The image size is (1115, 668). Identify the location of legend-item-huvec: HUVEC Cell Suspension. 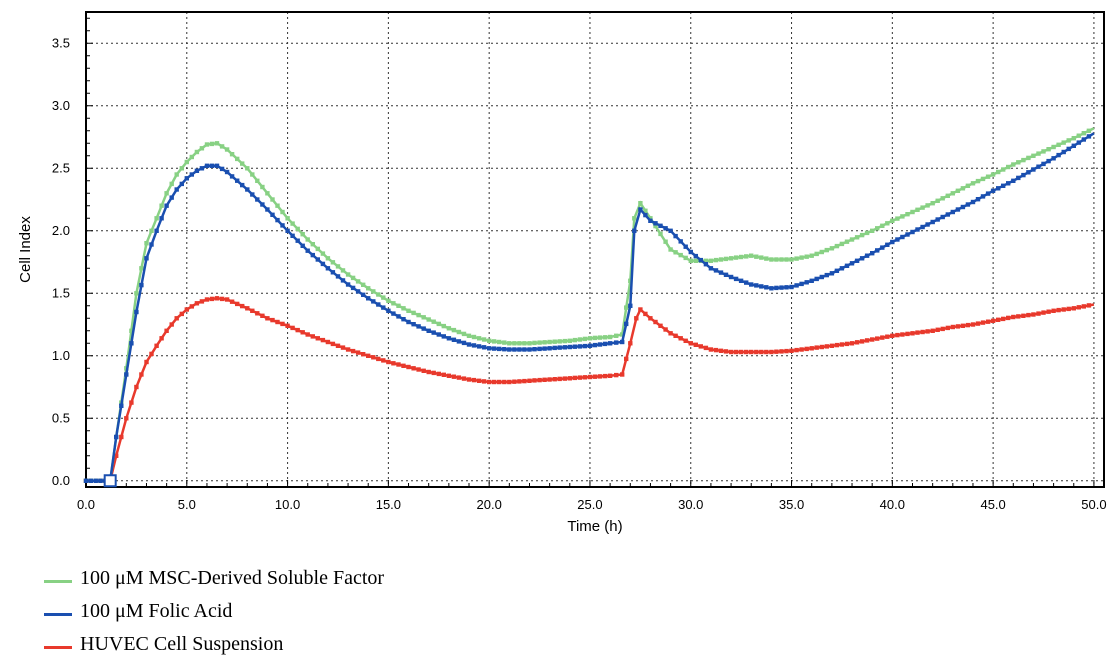
(214, 644).